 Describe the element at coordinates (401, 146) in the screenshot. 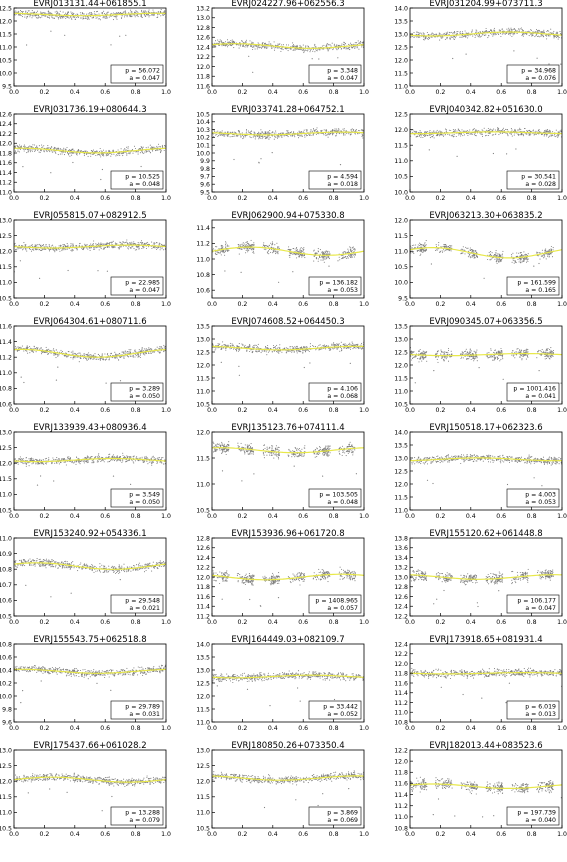

I see `y-tick-label: 11.5` at that location.